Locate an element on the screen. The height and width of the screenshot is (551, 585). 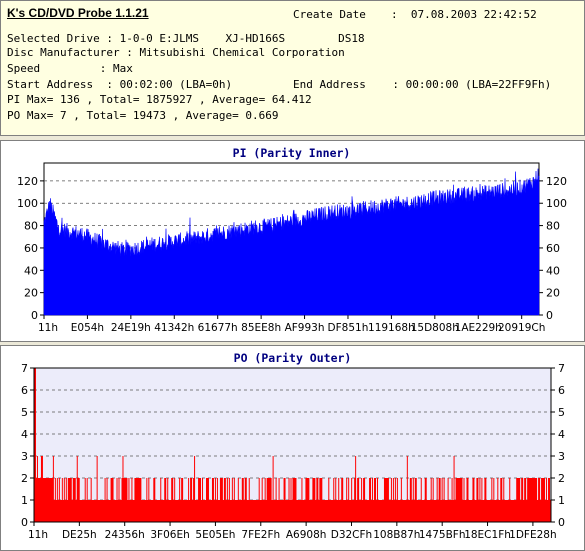
start-address: Start Address : 00:02:00 (LBA=0h) is located at coordinates (120, 84).